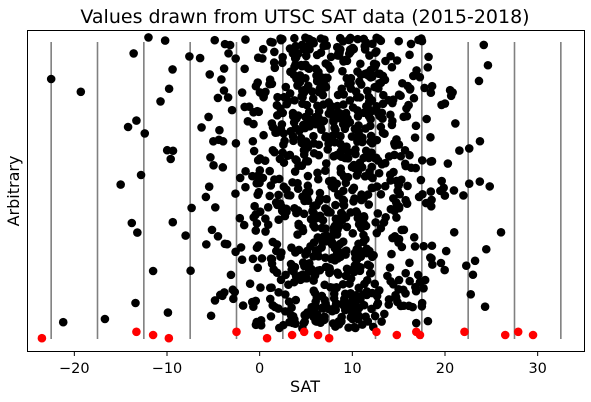 The height and width of the screenshot is (402, 591). Describe the element at coordinates (445, 369) in the screenshot. I see `x-tick-label: 20` at that location.